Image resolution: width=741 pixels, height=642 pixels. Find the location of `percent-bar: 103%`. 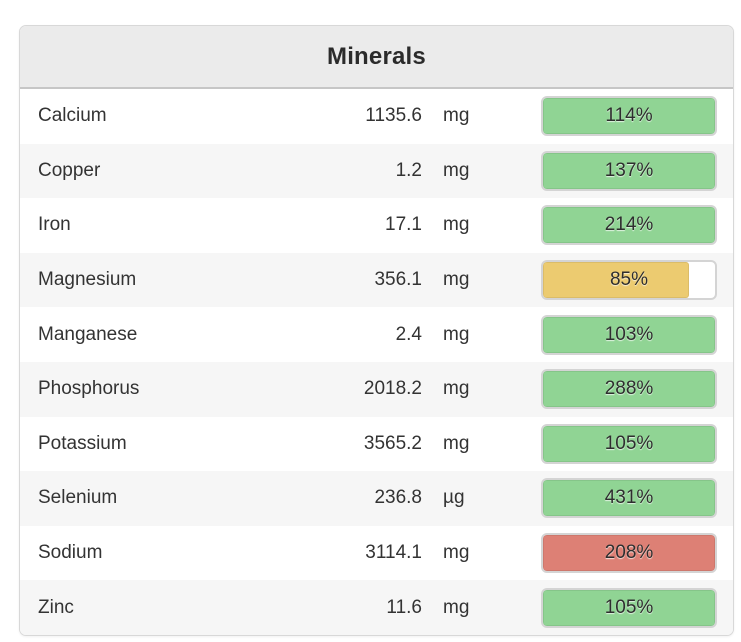

percent-bar: 103% is located at coordinates (629, 334).